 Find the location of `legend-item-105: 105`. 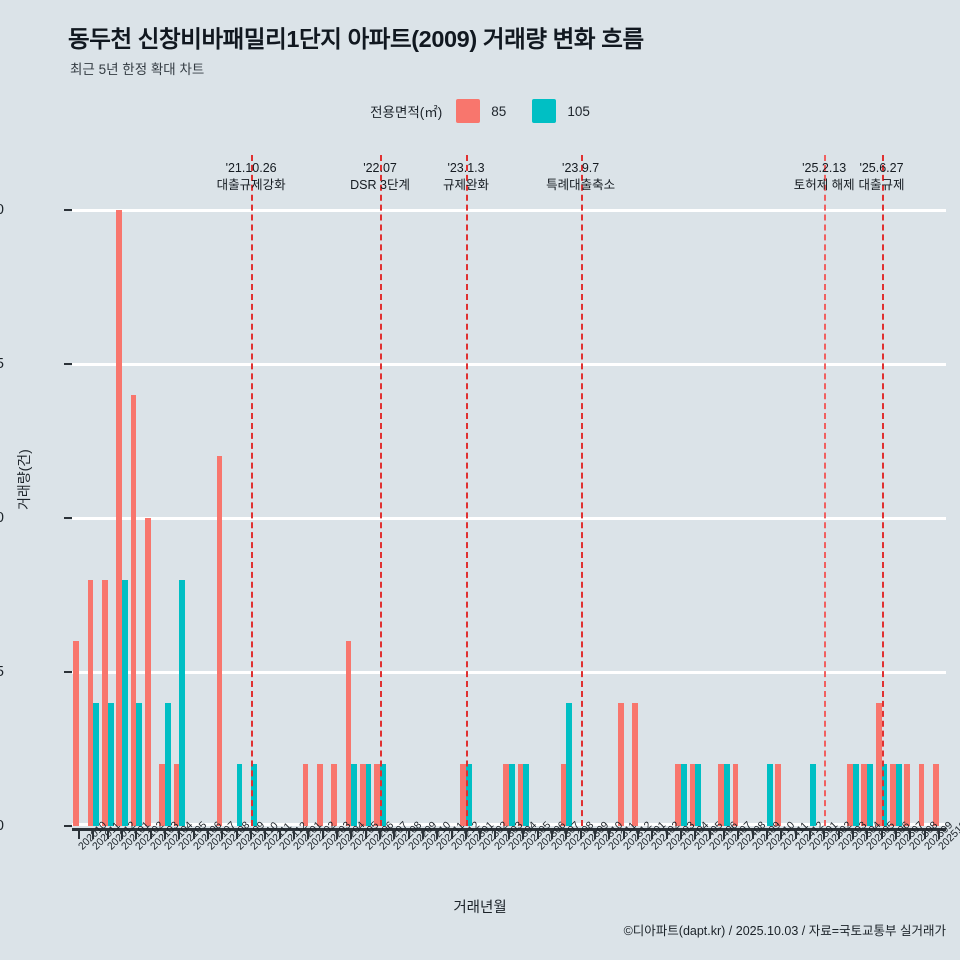

legend-item-105: 105 is located at coordinates (561, 111).